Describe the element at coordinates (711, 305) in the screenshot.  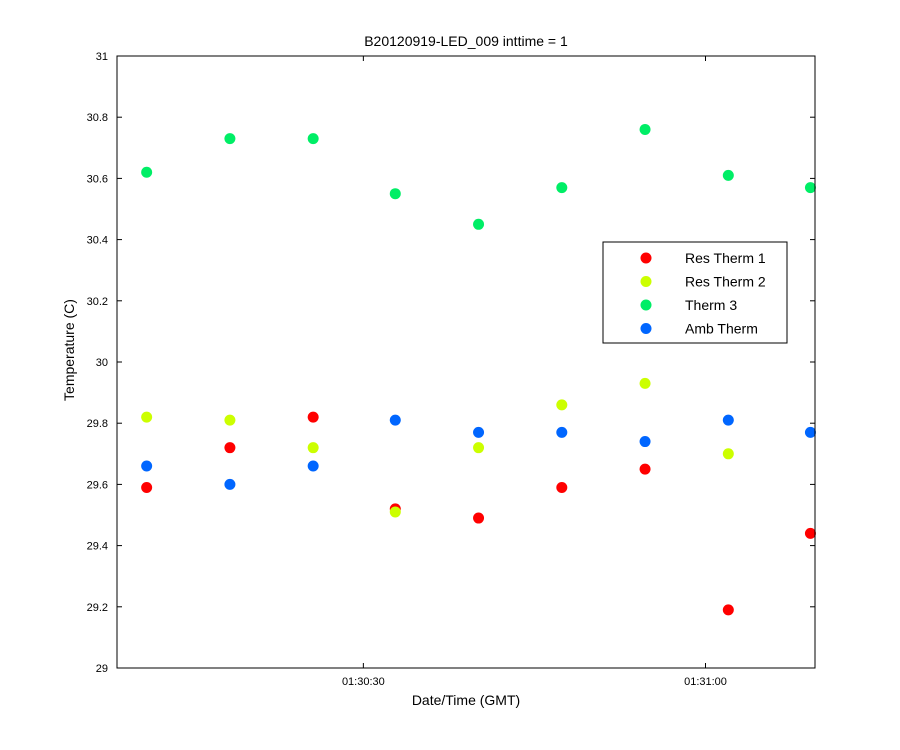
I see `legend-label-therm-3: Therm 3` at that location.